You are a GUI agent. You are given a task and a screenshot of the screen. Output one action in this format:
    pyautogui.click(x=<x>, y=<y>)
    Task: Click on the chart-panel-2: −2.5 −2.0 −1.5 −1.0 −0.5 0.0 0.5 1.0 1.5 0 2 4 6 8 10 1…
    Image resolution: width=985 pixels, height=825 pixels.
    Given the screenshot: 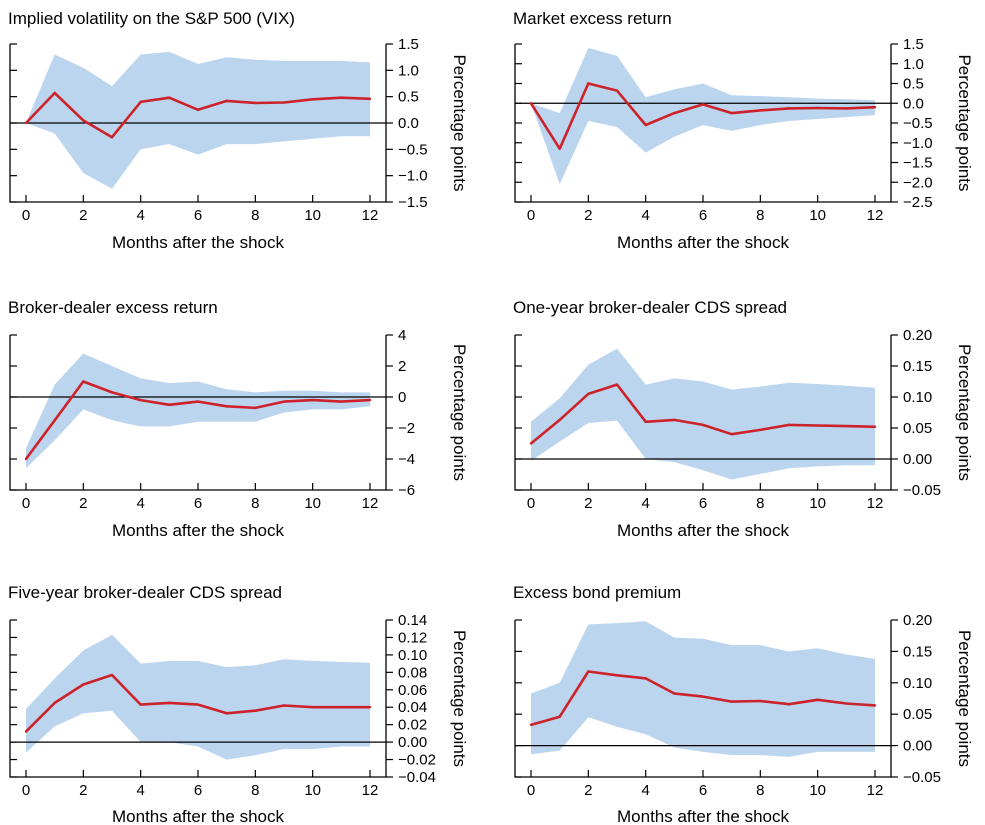 What is the action you would take?
    pyautogui.click(x=743, y=130)
    